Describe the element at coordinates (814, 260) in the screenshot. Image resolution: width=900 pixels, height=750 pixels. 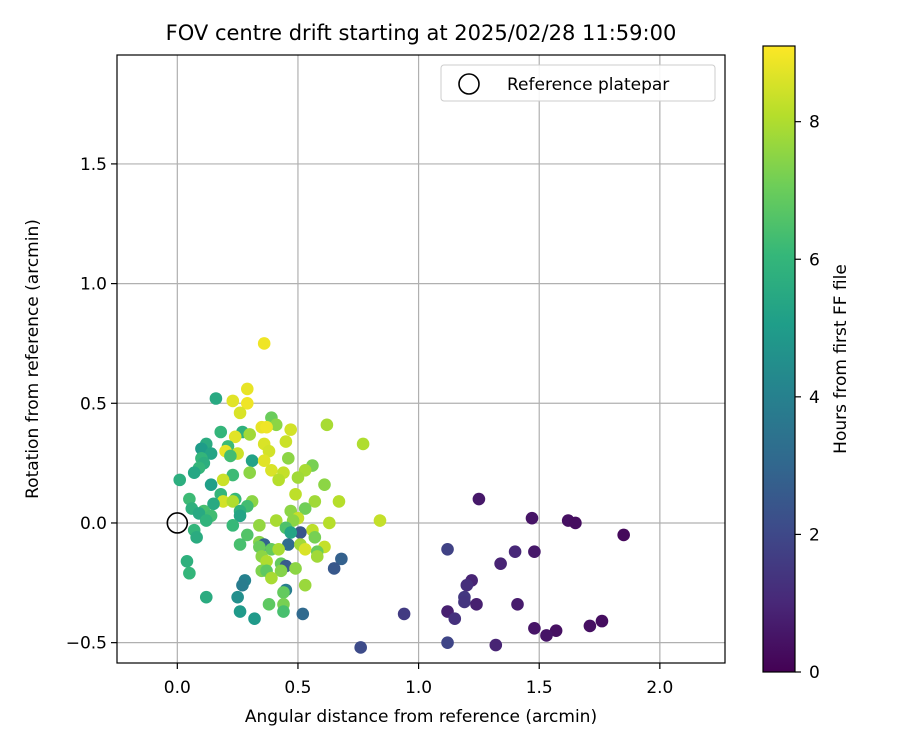
I see `colorbar-tick-label: 6` at that location.